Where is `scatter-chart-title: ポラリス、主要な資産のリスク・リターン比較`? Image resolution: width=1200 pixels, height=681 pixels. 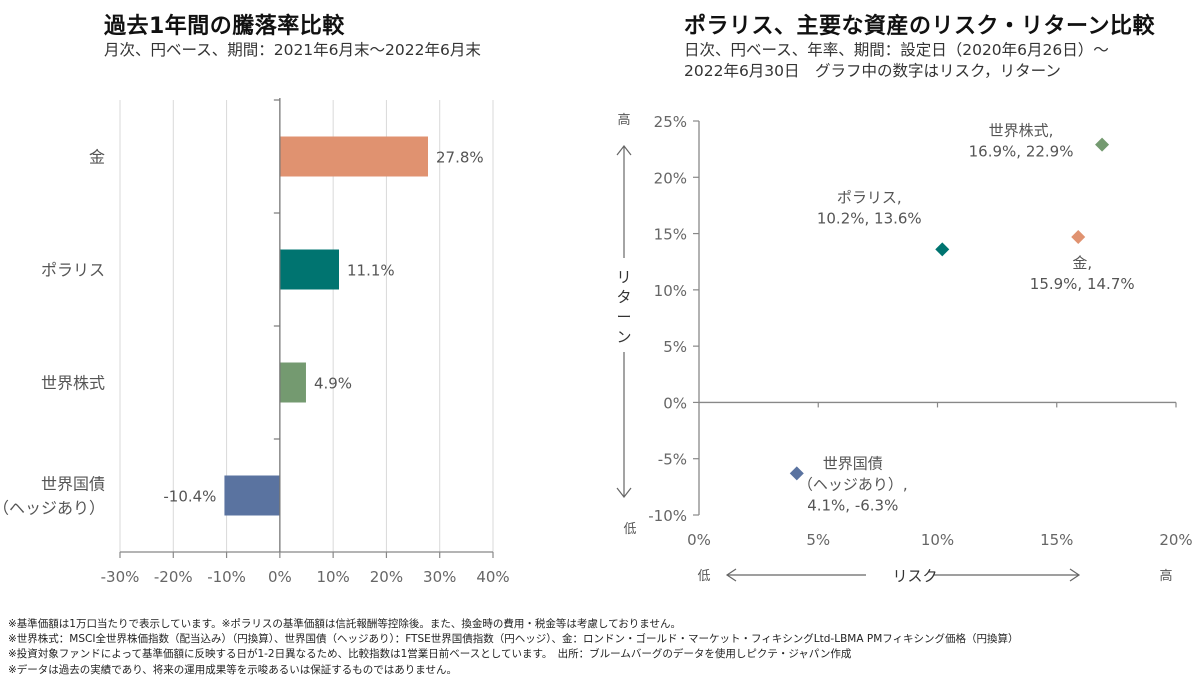 scatter-chart-title: ポラリス、主要な資産のリスク・リターン比較 is located at coordinates (919, 26).